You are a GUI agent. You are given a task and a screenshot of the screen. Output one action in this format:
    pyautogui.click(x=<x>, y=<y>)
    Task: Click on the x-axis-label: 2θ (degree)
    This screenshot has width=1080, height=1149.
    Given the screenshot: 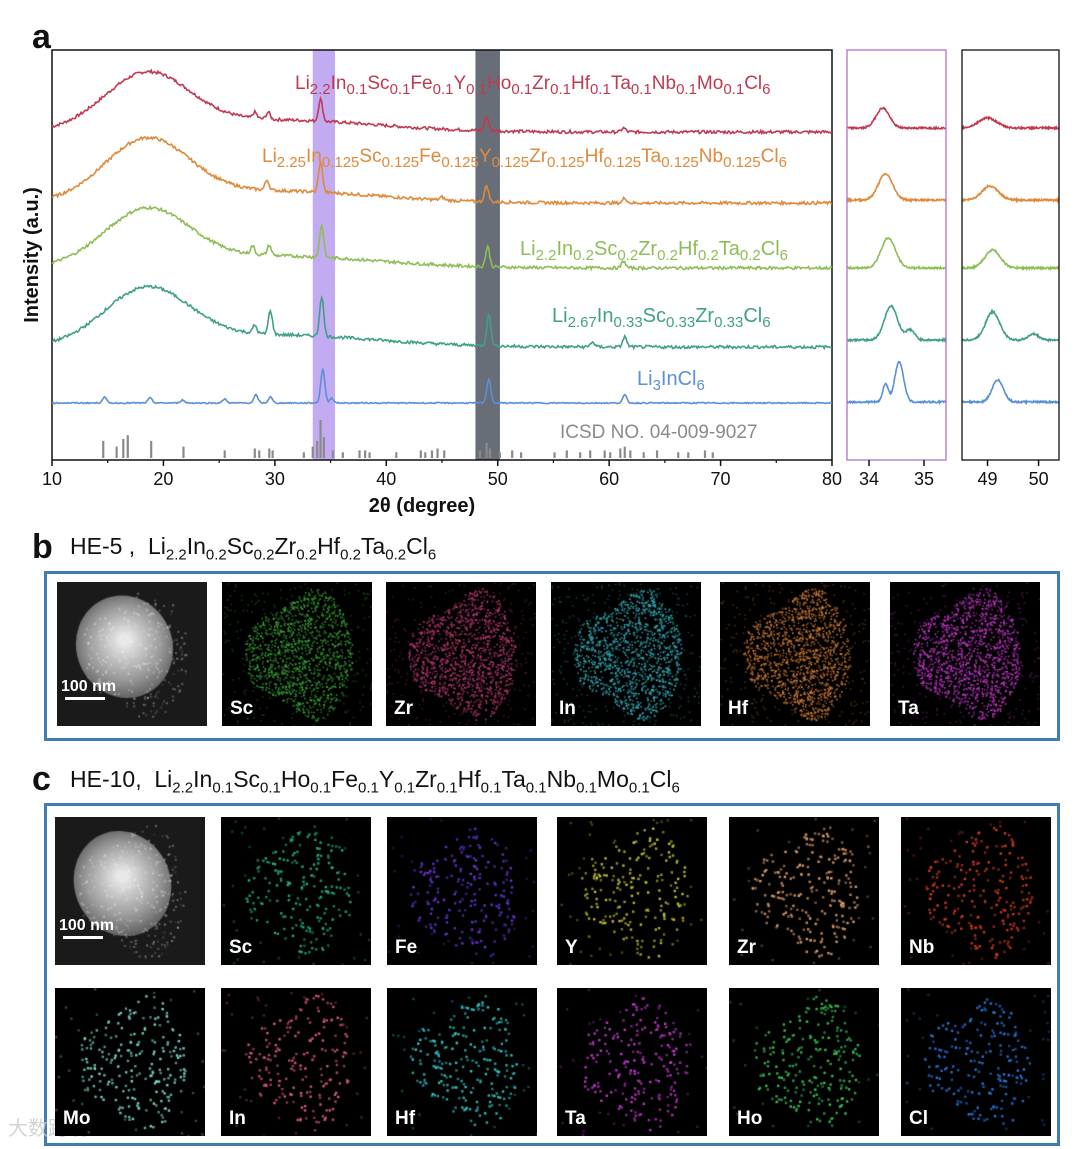 What is the action you would take?
    pyautogui.click(x=422, y=506)
    